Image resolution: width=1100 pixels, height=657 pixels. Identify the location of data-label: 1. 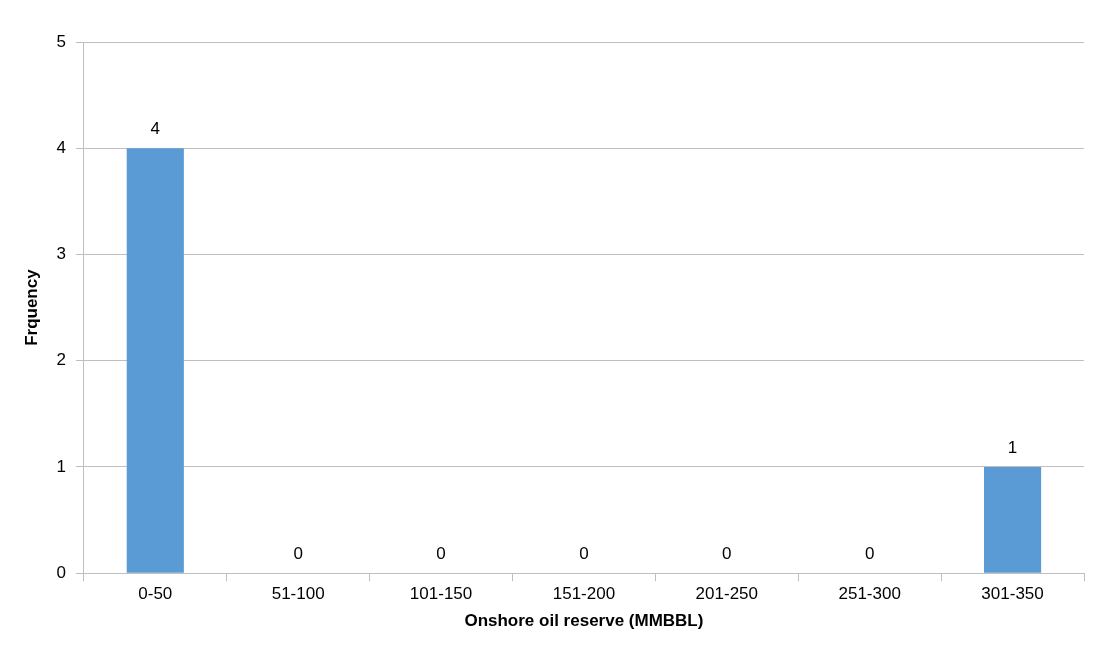
(1012, 448).